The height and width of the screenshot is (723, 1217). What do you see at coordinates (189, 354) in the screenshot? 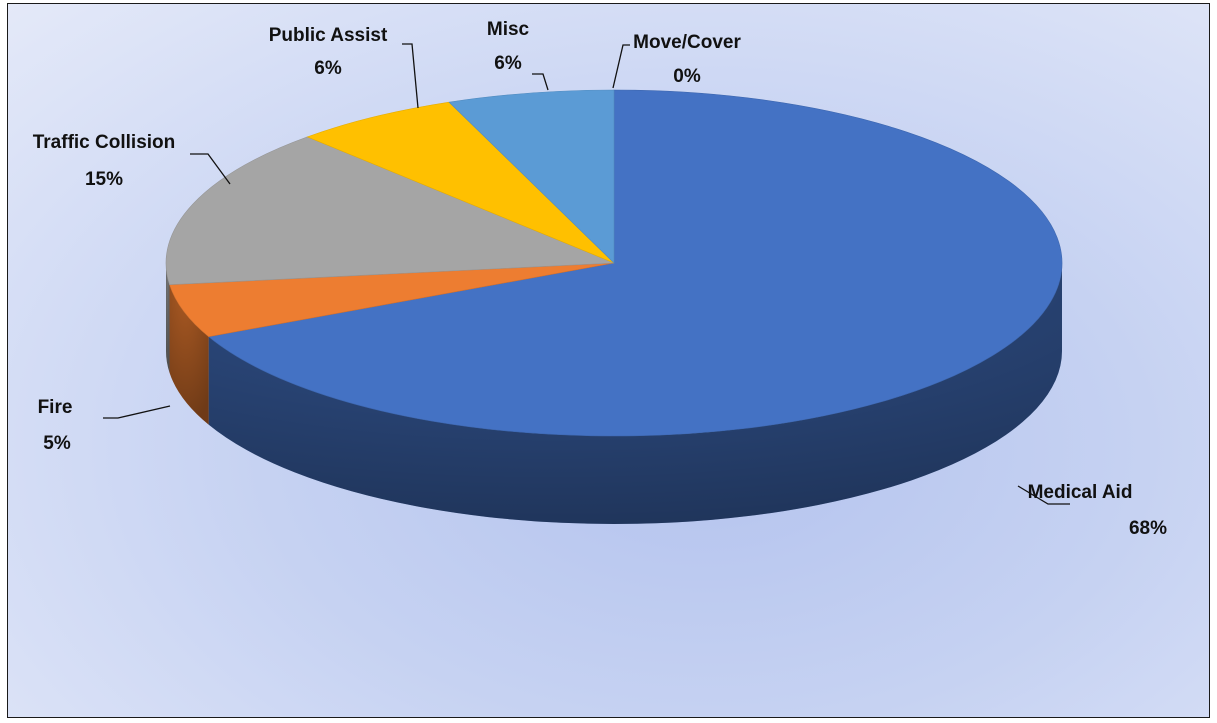
I see `pie-side-shade-fire` at bounding box center [189, 354].